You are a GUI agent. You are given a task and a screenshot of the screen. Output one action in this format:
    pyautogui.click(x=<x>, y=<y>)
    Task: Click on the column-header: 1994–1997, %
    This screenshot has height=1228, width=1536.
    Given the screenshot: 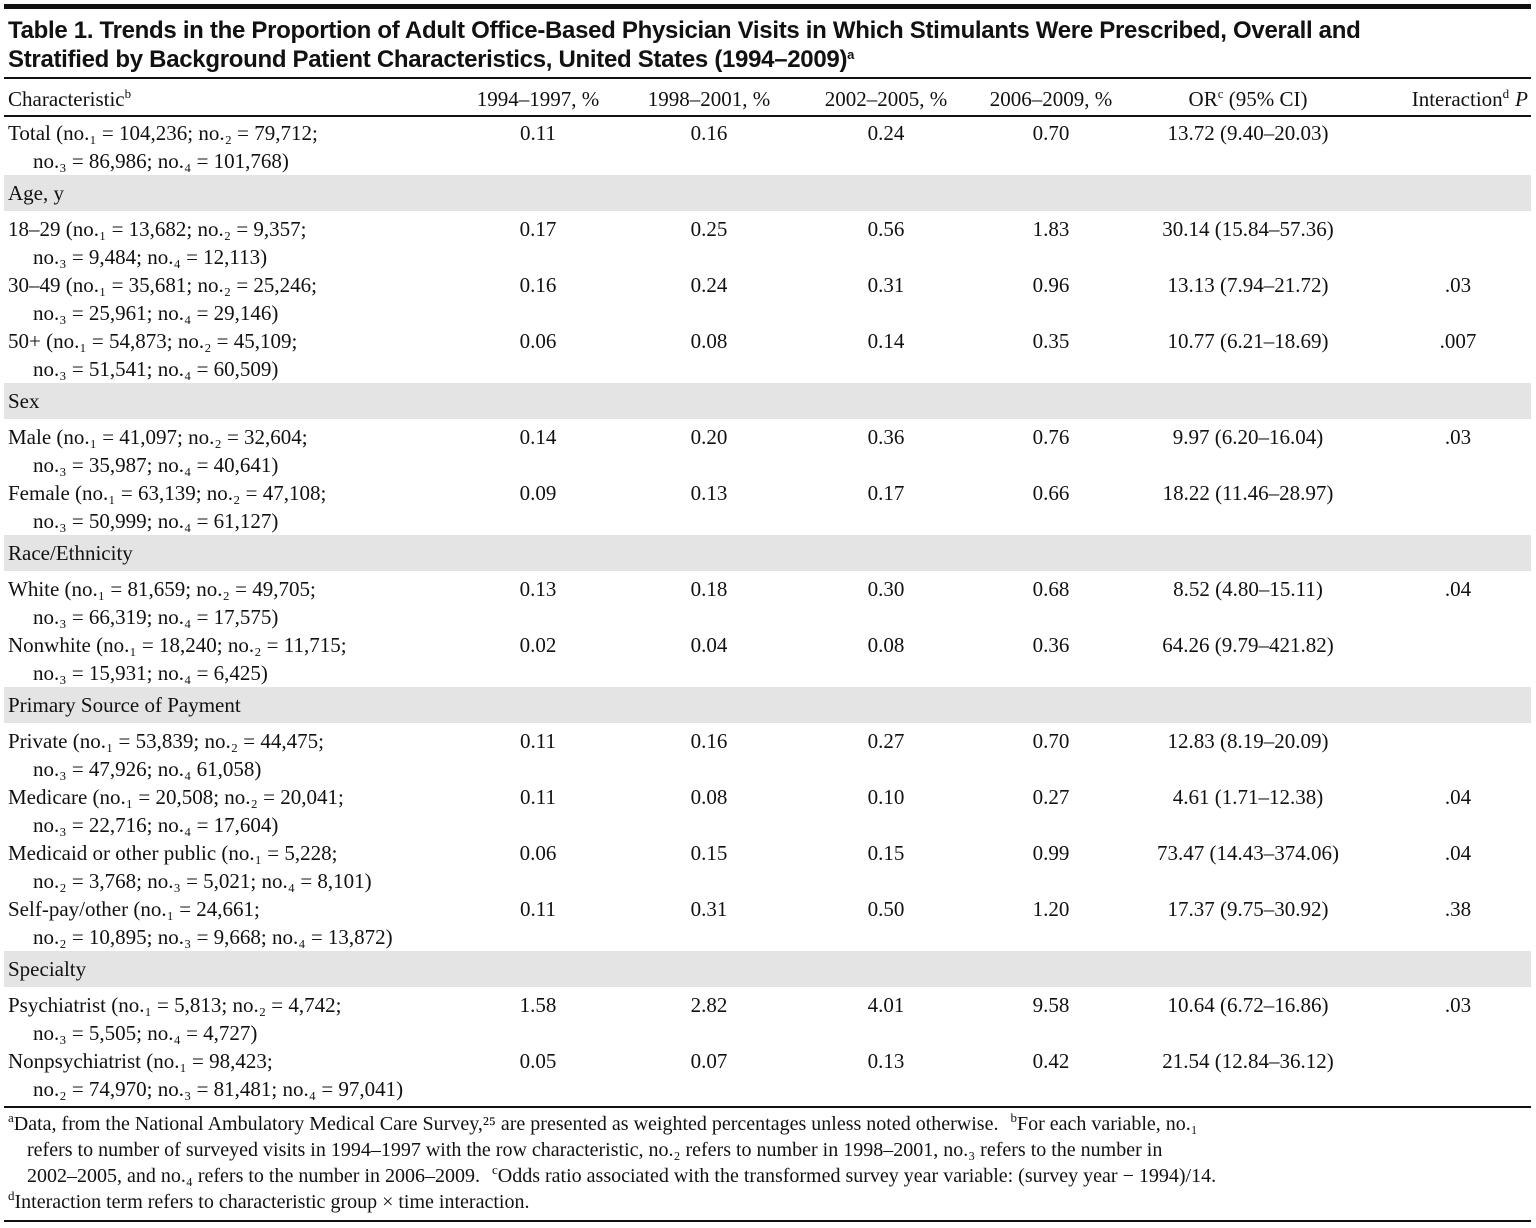 What is the action you would take?
    pyautogui.click(x=538, y=99)
    